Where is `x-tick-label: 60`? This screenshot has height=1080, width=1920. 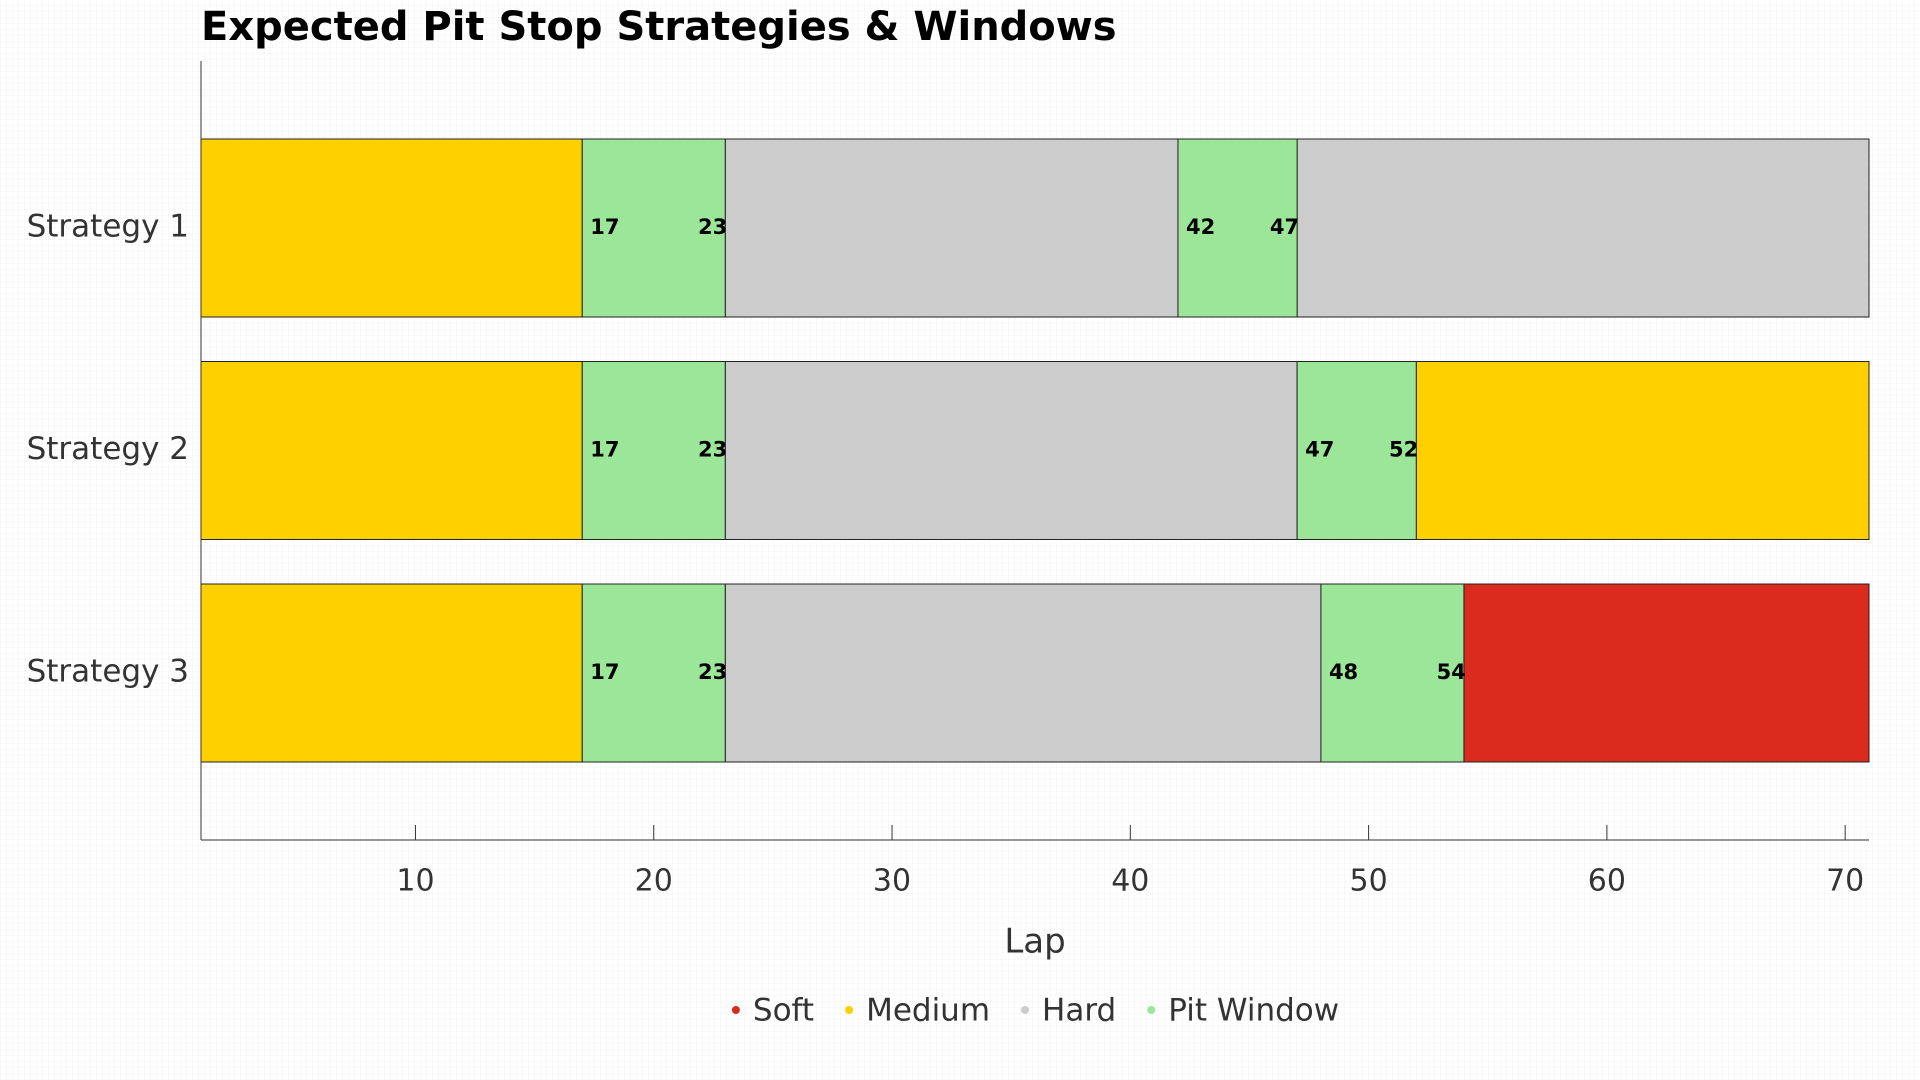
x-tick-label: 60 is located at coordinates (1607, 881).